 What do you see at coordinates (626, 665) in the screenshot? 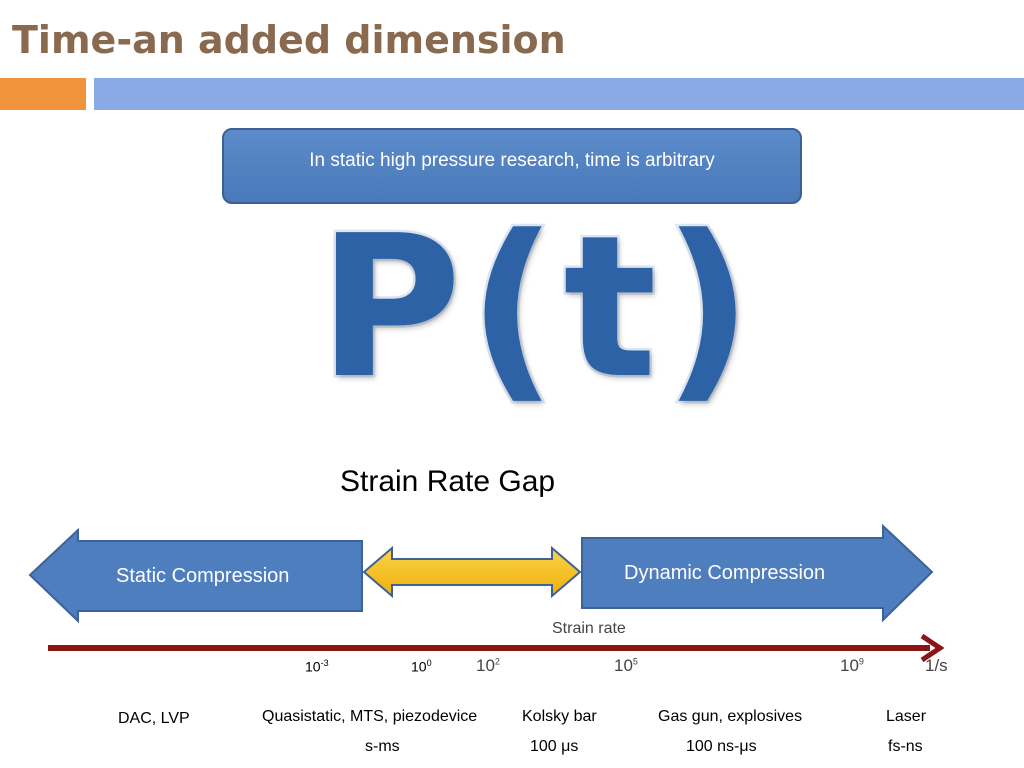
I see `tick-label: 10⁵` at bounding box center [626, 665].